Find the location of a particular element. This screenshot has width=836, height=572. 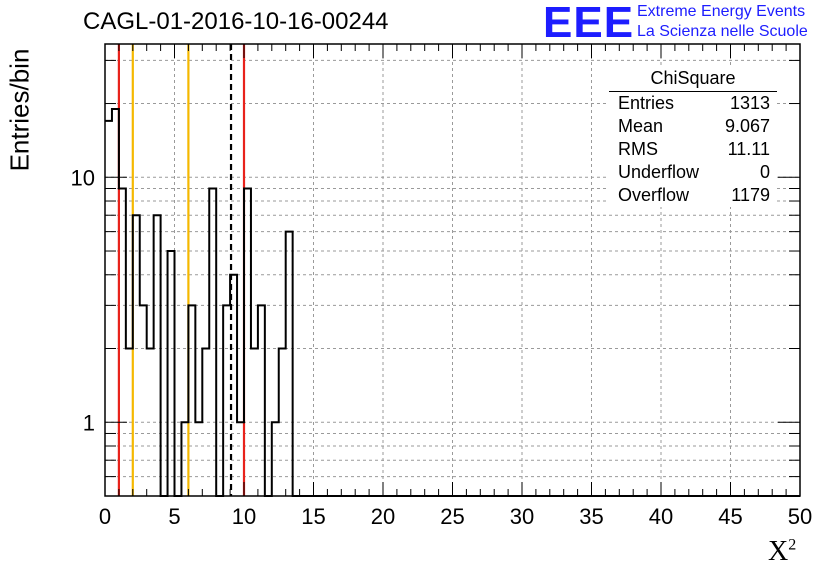

x-tick-label: 20 is located at coordinates (383, 516).